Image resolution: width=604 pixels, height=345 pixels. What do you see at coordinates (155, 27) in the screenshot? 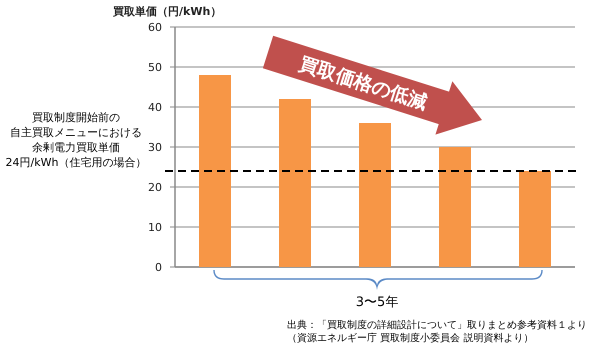
I see `y-tick-label: 60` at bounding box center [155, 27].